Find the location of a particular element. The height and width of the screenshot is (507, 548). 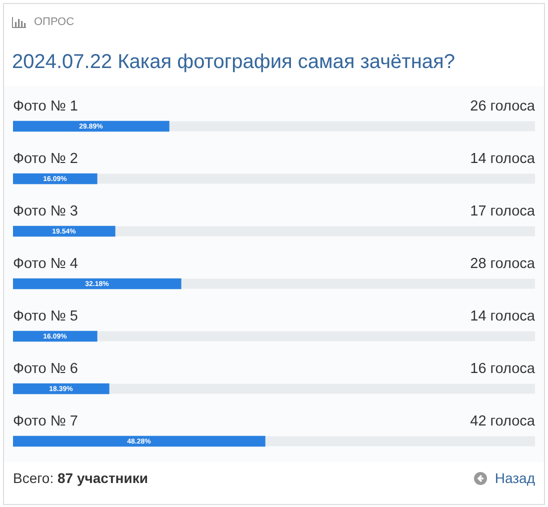

y-tick-label: Фото № 5 is located at coordinates (45, 316).